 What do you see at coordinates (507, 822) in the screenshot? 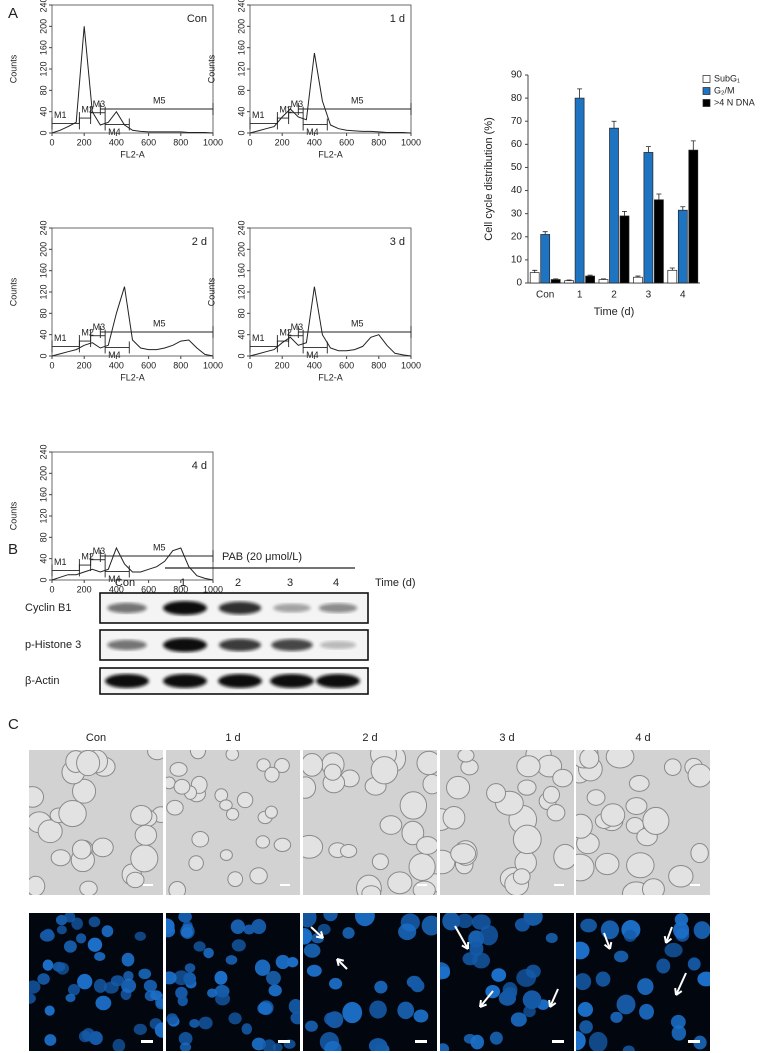
I see `cells` at bounding box center [507, 822].